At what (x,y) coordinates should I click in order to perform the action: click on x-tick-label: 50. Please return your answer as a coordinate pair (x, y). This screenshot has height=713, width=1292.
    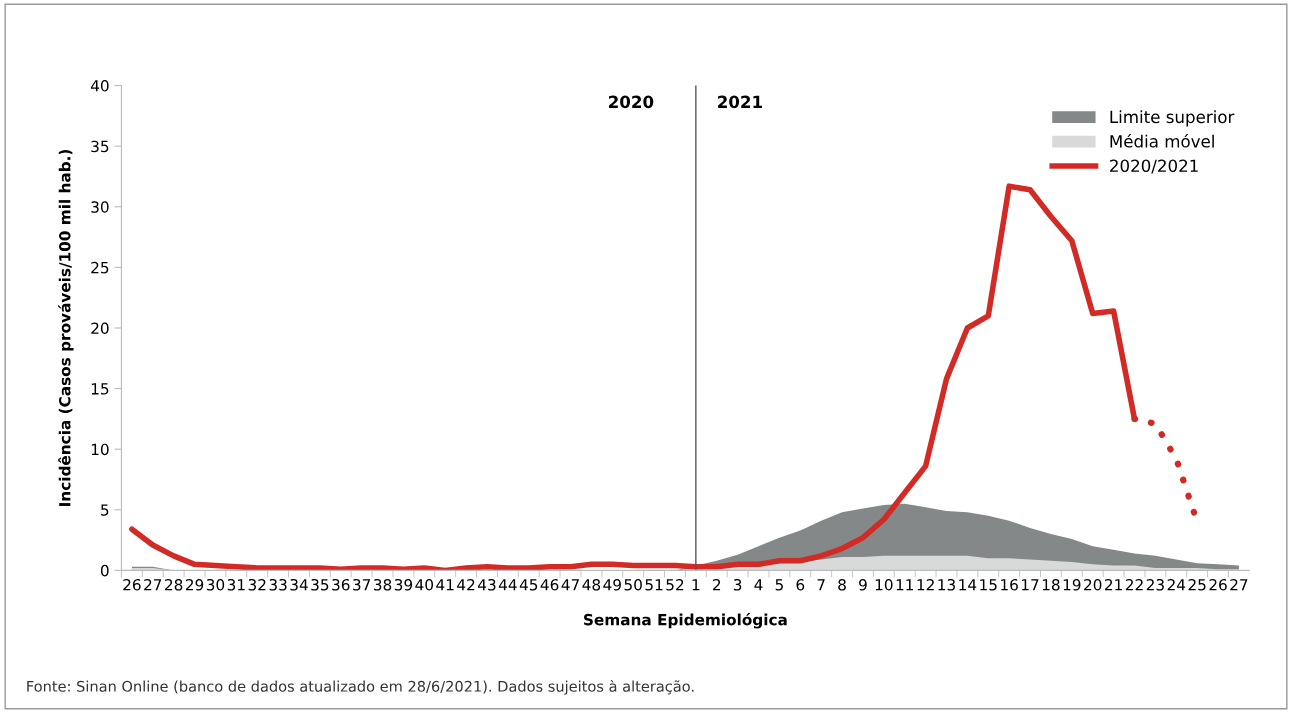
    Looking at the image, I should click on (633, 585).